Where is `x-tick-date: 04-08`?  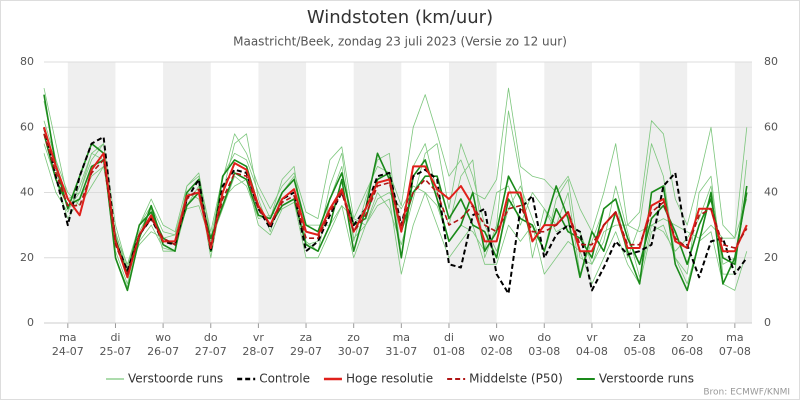
x-tick-date: 04-08 is located at coordinates (592, 351).